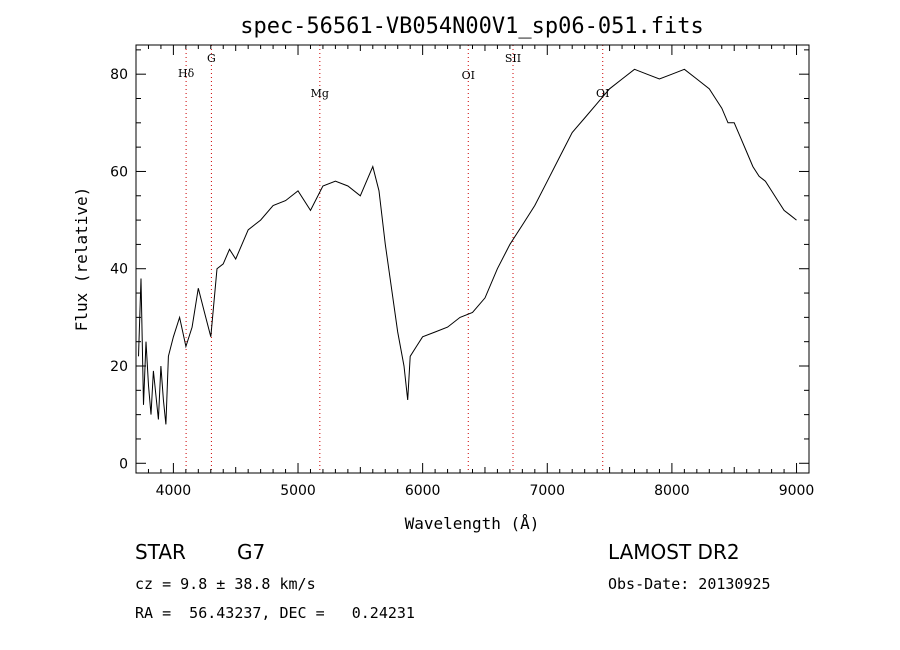 The height and width of the screenshot is (650, 900). Describe the element at coordinates (119, 367) in the screenshot. I see `y-tick-label: 20` at that location.